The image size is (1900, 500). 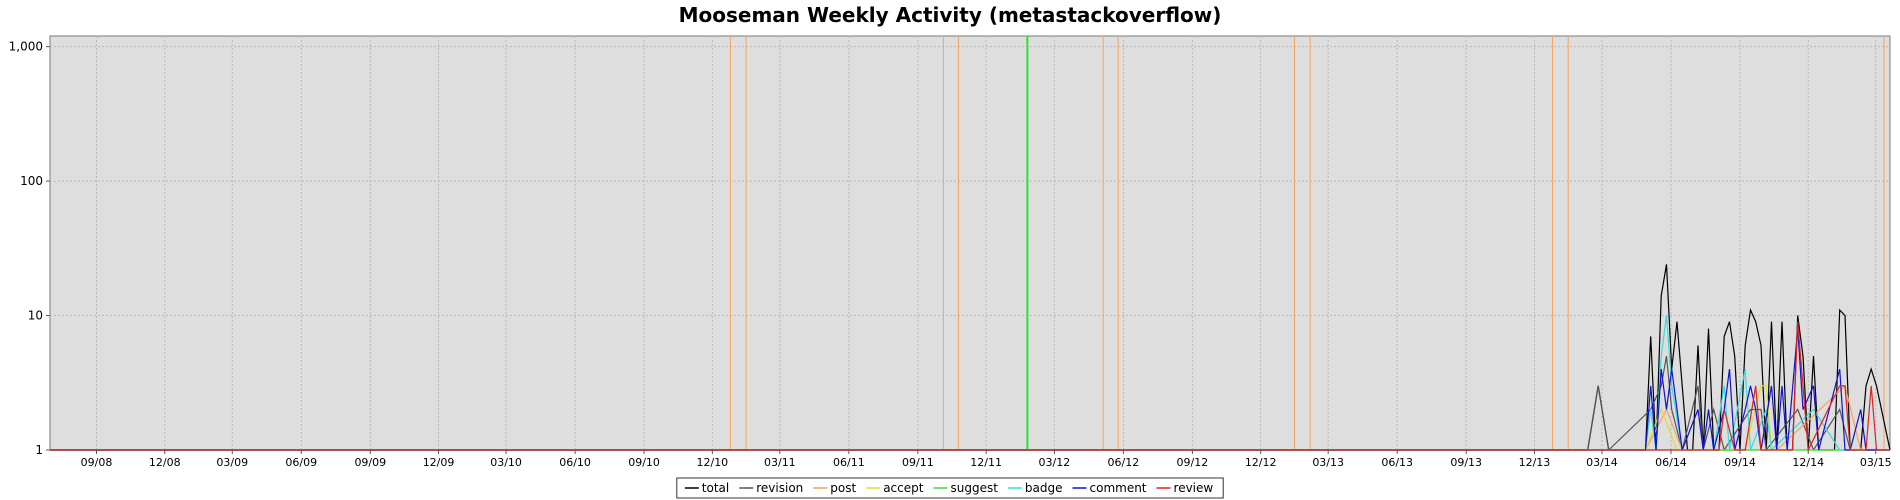 I want to click on x-tick-label: 09/09, so click(x=370, y=462).